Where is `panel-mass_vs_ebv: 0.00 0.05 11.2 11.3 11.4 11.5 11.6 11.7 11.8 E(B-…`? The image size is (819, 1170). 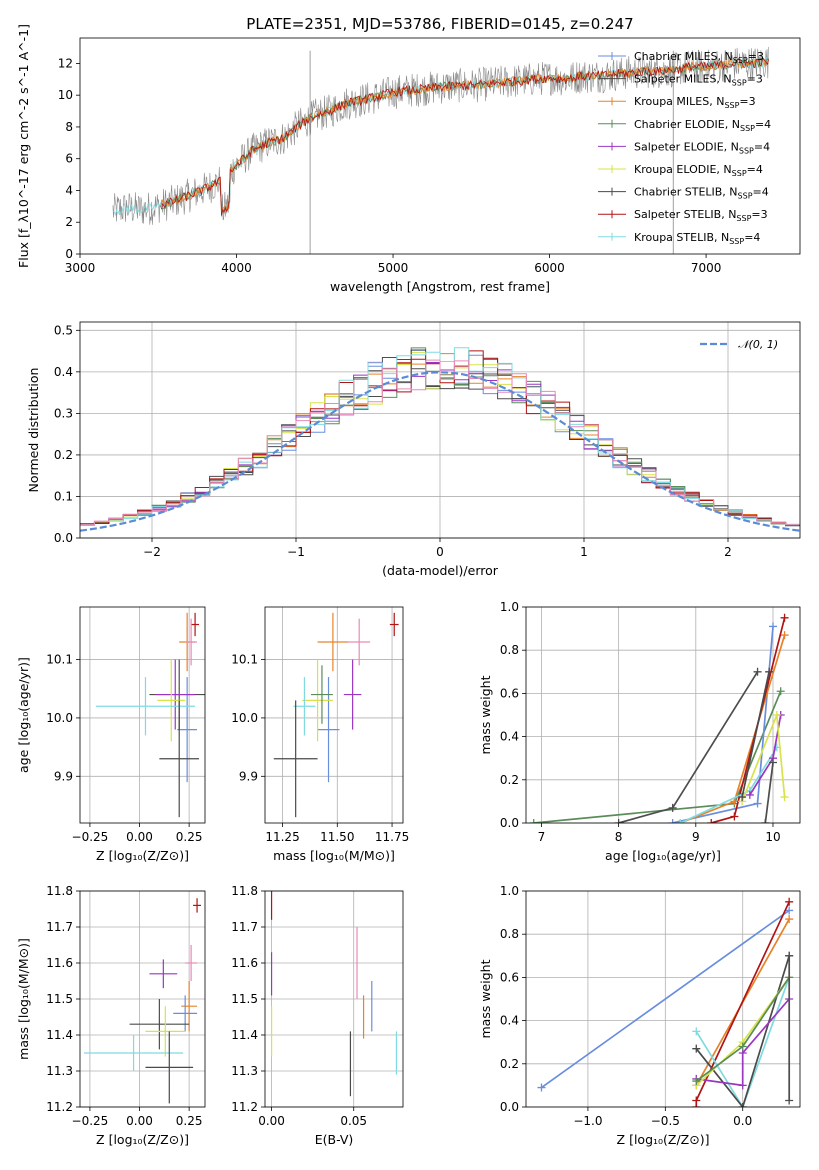
panel-mass_vs_ebv: 0.00 0.05 11.2 11.3 11.4 11.5 11.6 11.7 11.8 E(B-… is located at coordinates (317, 1015).